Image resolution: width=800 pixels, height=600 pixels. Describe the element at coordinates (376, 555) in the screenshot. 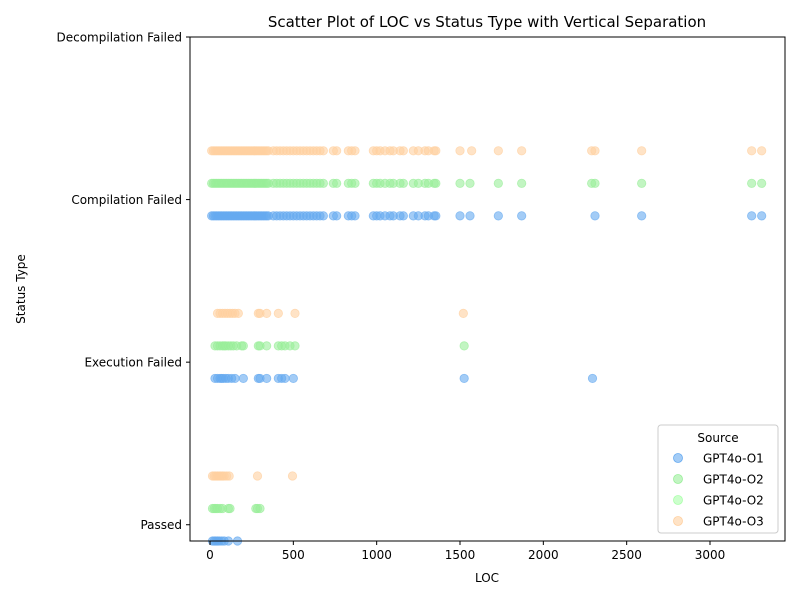

I see `x-tick-label: 1000` at that location.